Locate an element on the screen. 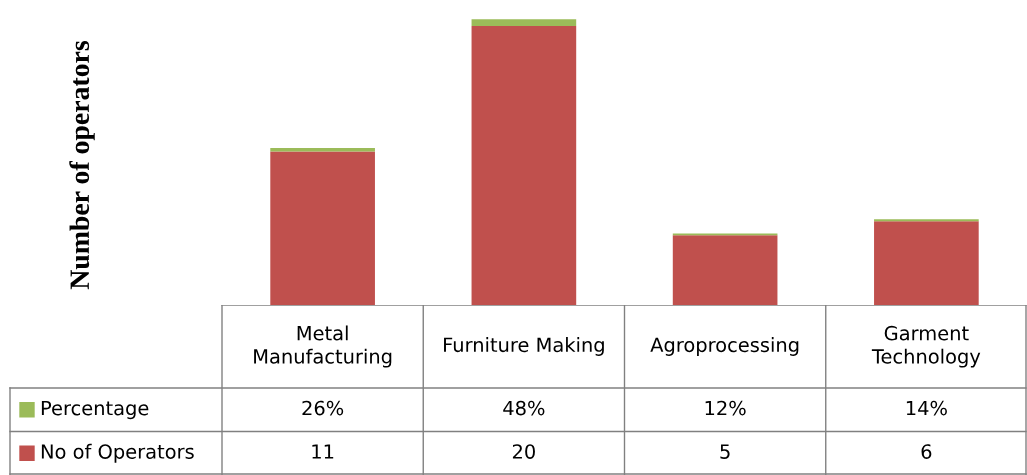 This screenshot has width=1027, height=475. data-label: 5 is located at coordinates (725, 451).